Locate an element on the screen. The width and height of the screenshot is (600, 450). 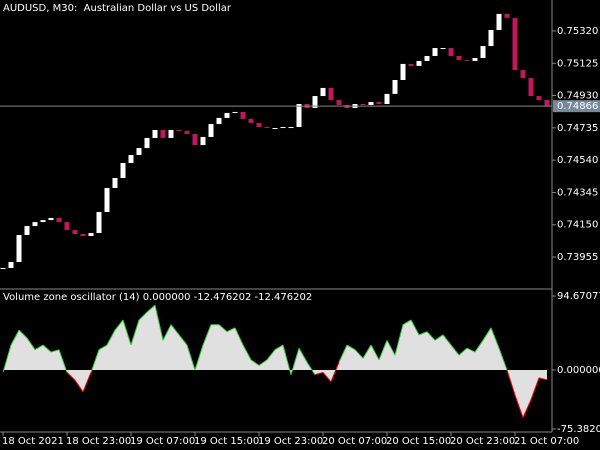
x-tick-label: 18 Oct 23:00 is located at coordinates (98, 441).